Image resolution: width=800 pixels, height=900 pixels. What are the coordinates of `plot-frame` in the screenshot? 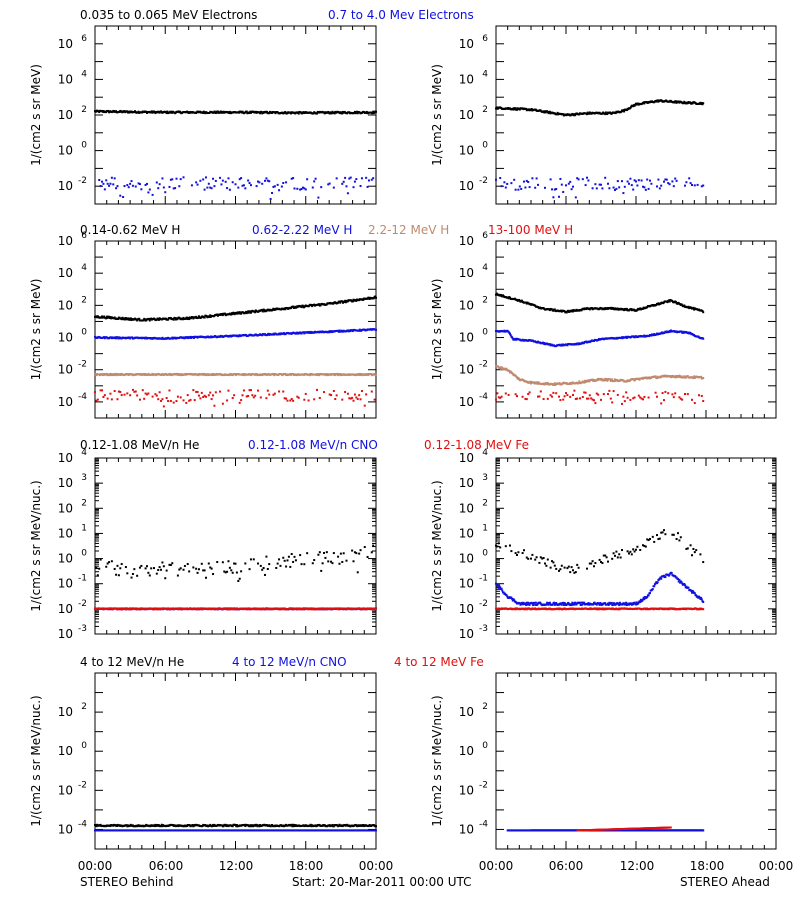 It's located at (636, 329).